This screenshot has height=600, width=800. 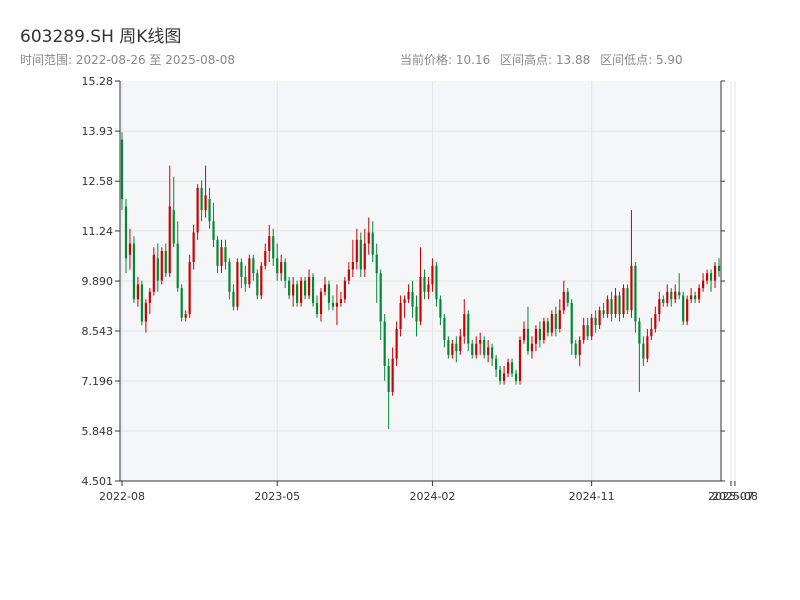 What do you see at coordinates (545, 60) in the screenshot?
I see `period-high: 区间高点: 13.88` at bounding box center [545, 60].